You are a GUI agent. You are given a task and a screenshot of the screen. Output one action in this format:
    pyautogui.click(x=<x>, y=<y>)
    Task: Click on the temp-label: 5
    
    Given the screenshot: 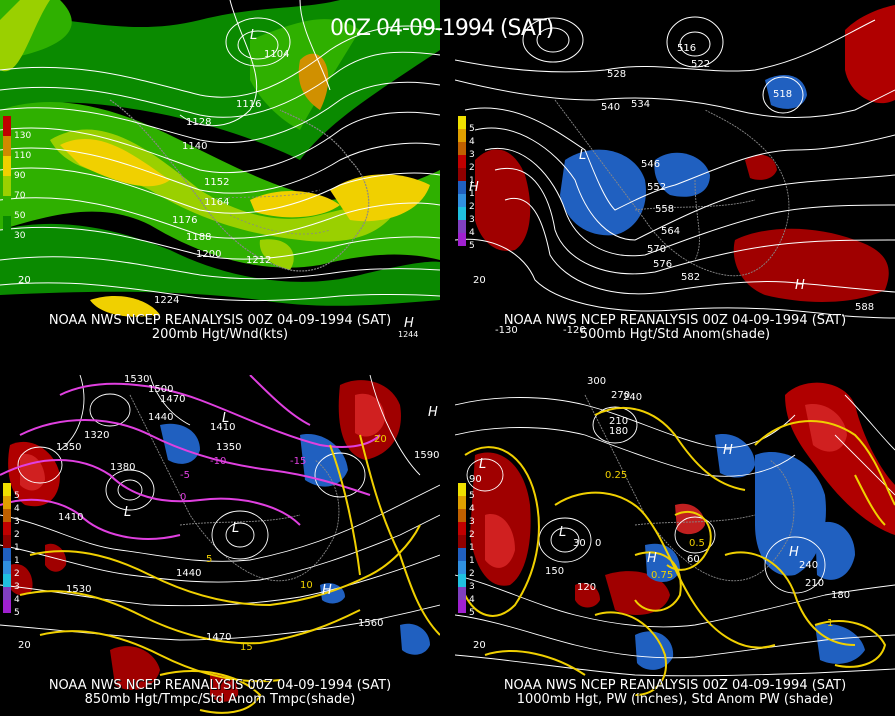 What is the action you would take?
    pyautogui.click(x=209, y=559)
    